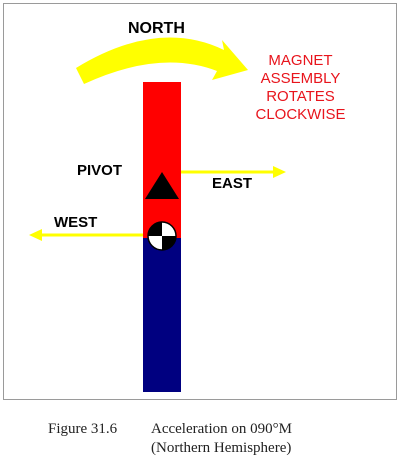  I want to click on note-line: CLOCKWISE, so click(300, 114).